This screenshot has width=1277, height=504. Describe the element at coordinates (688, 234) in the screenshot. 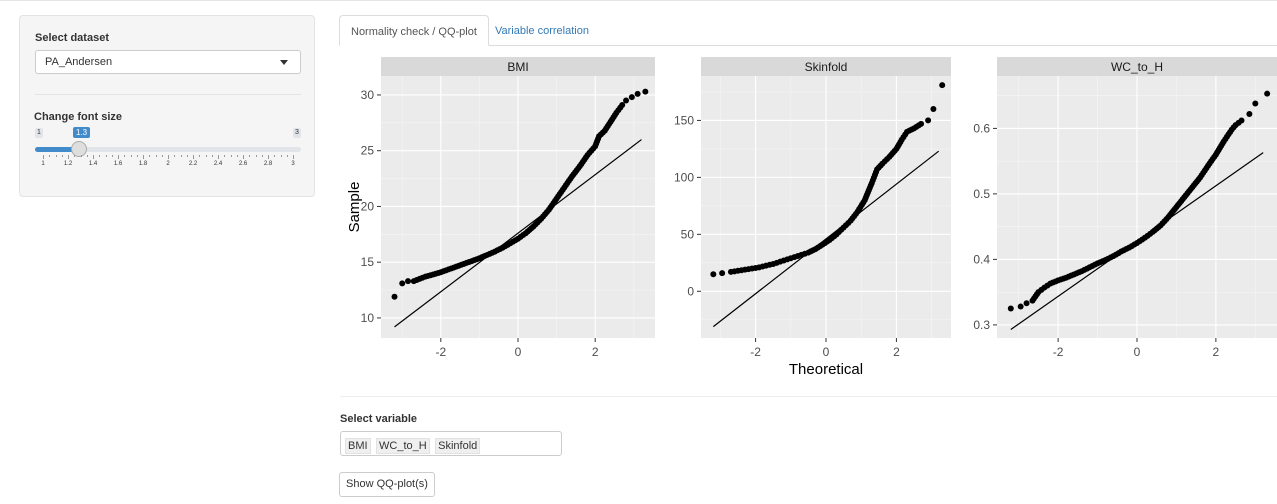

I see `y-tick-label: 50` at that location.